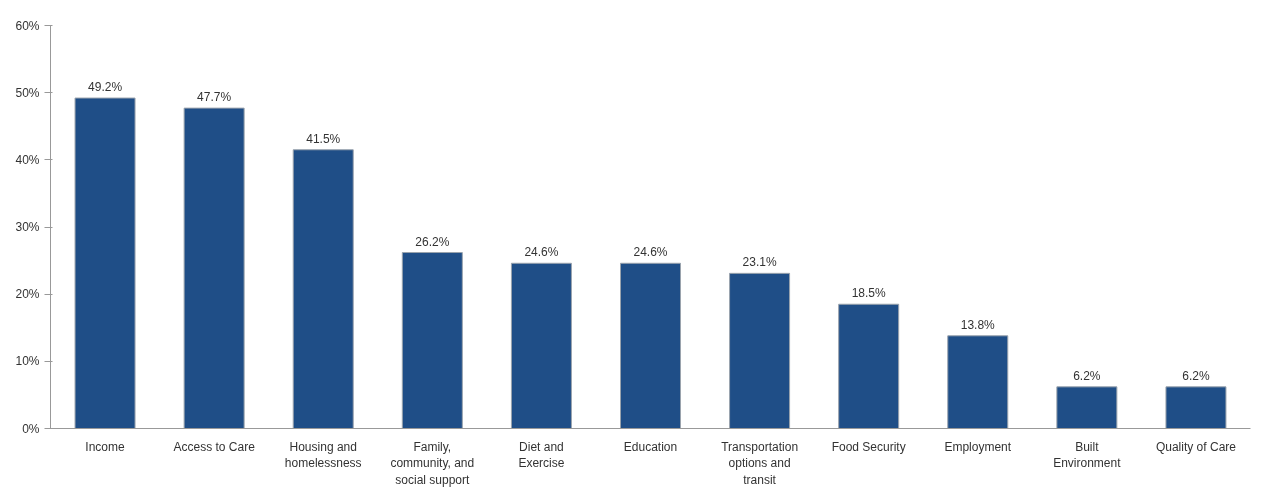 This screenshot has width=1268, height=494. What do you see at coordinates (432, 241) in the screenshot?
I see `data-label: 26.2%` at bounding box center [432, 241].